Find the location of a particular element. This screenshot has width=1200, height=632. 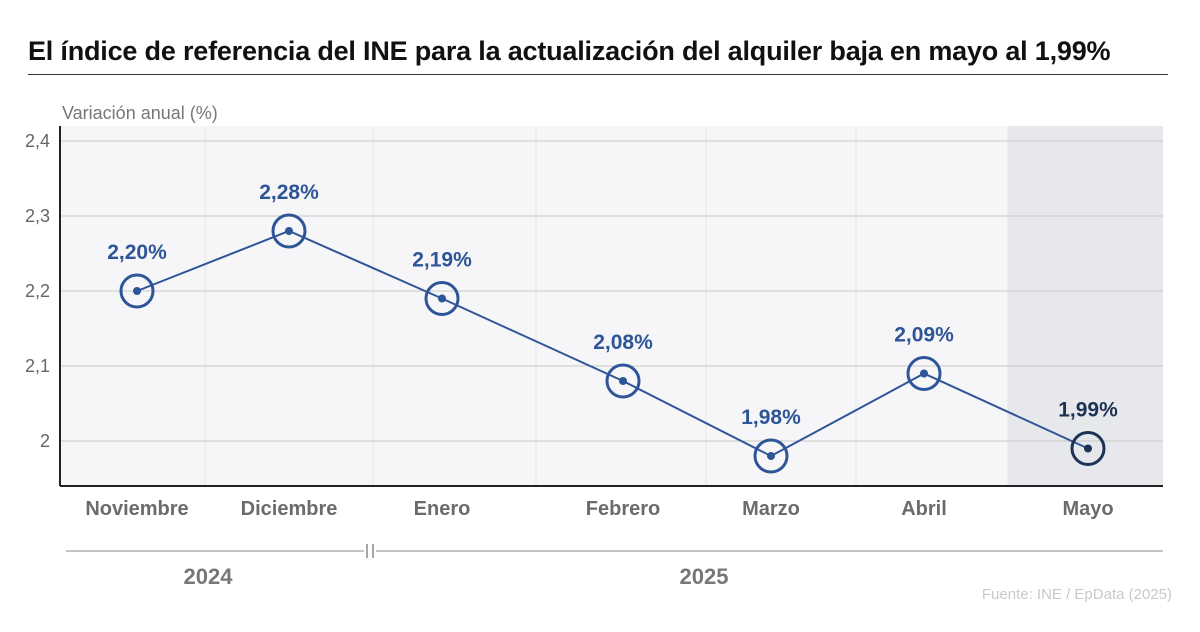

data-label: 2,19% is located at coordinates (442, 260).